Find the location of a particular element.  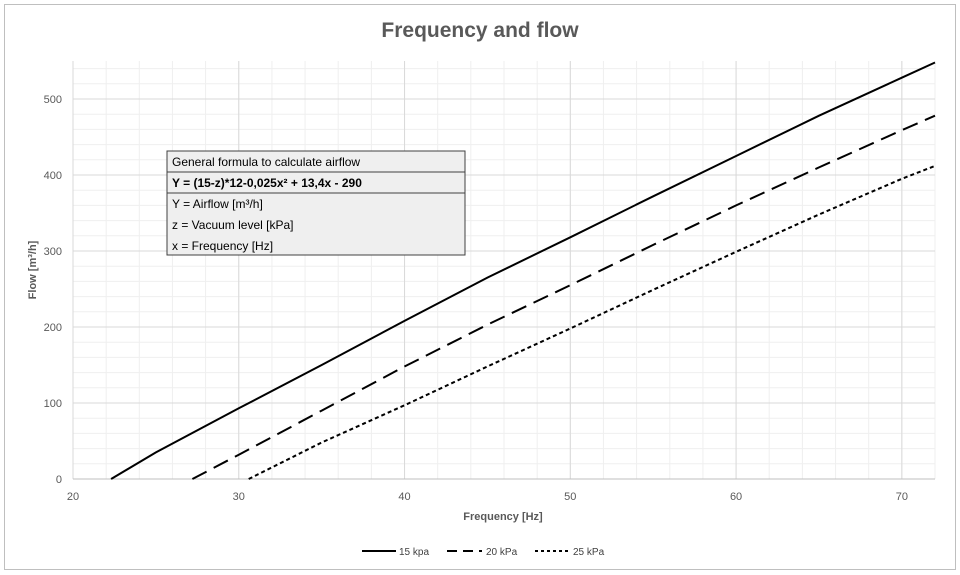

x-tick-label: 60 is located at coordinates (736, 497).